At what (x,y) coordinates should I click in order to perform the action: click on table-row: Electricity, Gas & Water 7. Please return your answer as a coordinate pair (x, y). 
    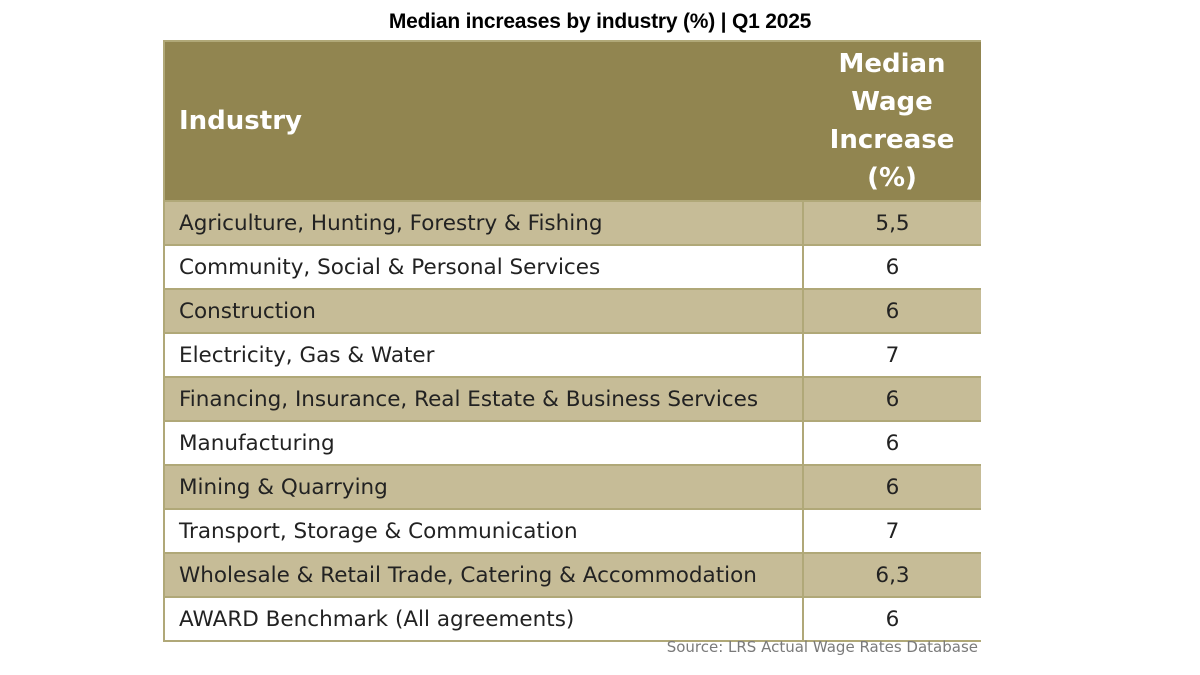
    Looking at the image, I should click on (573, 354).